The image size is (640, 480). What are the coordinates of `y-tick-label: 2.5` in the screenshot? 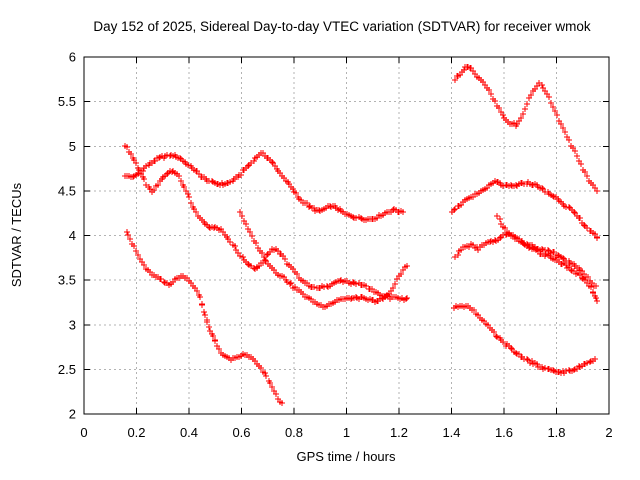 It's located at (67, 369).